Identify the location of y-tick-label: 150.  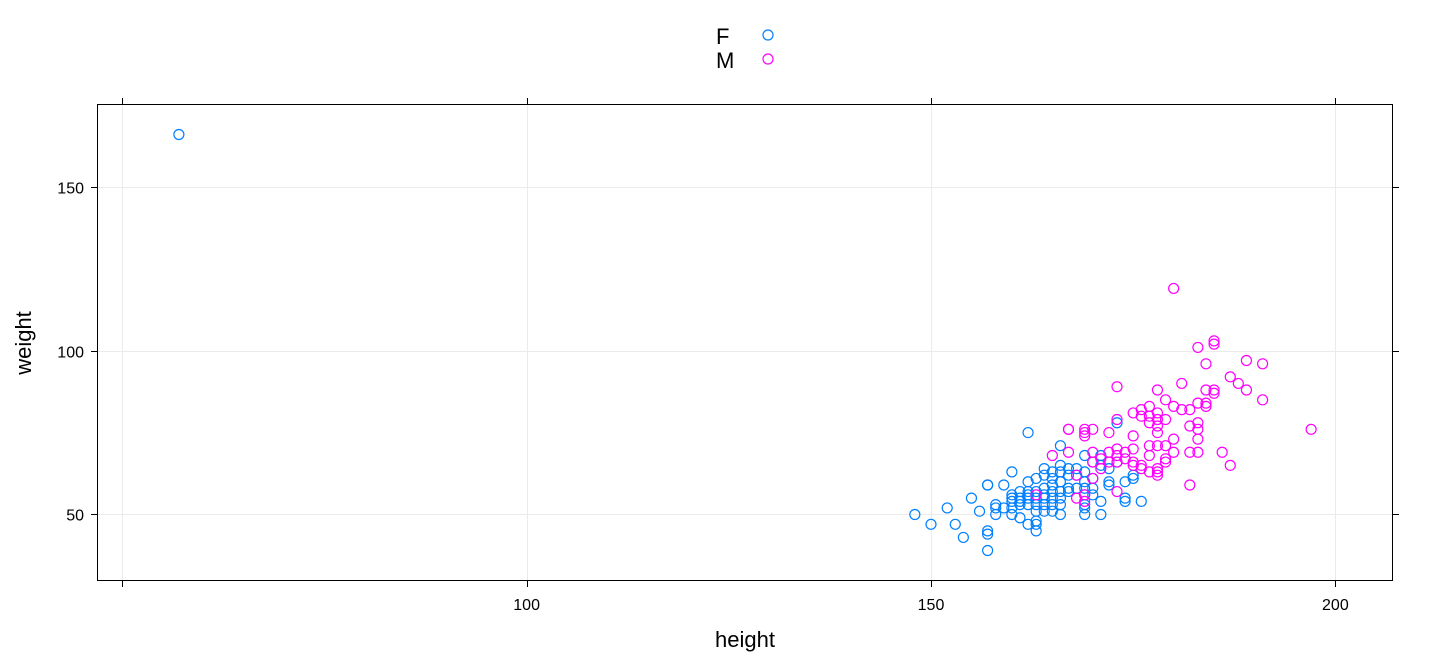
(70, 189).